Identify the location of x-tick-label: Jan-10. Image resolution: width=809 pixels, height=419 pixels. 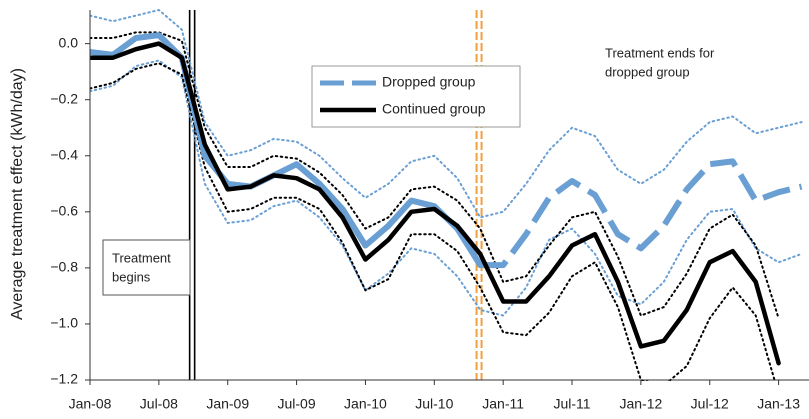
(365, 404).